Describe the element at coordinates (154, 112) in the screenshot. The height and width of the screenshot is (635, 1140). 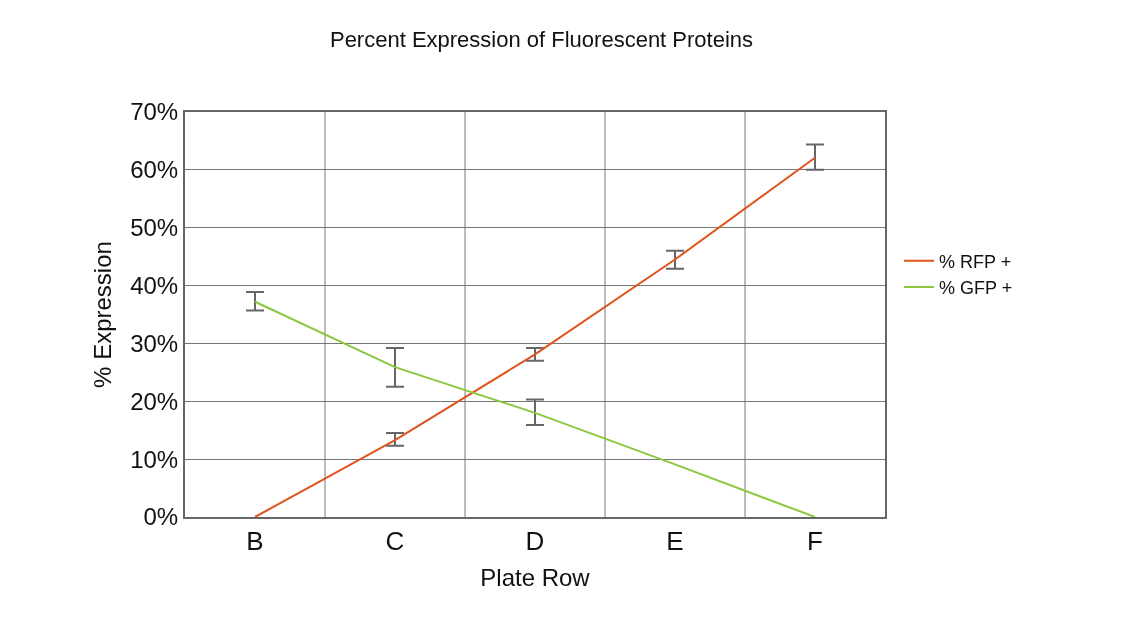
I see `y-tick-label: 70%` at that location.